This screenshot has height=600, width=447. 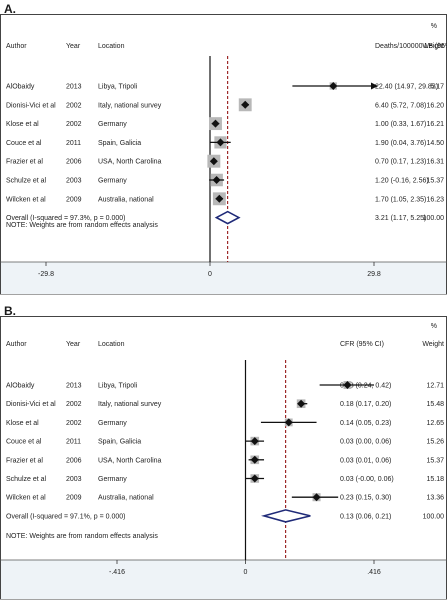 I want to click on study-weight: 15.18, so click(x=435, y=479).